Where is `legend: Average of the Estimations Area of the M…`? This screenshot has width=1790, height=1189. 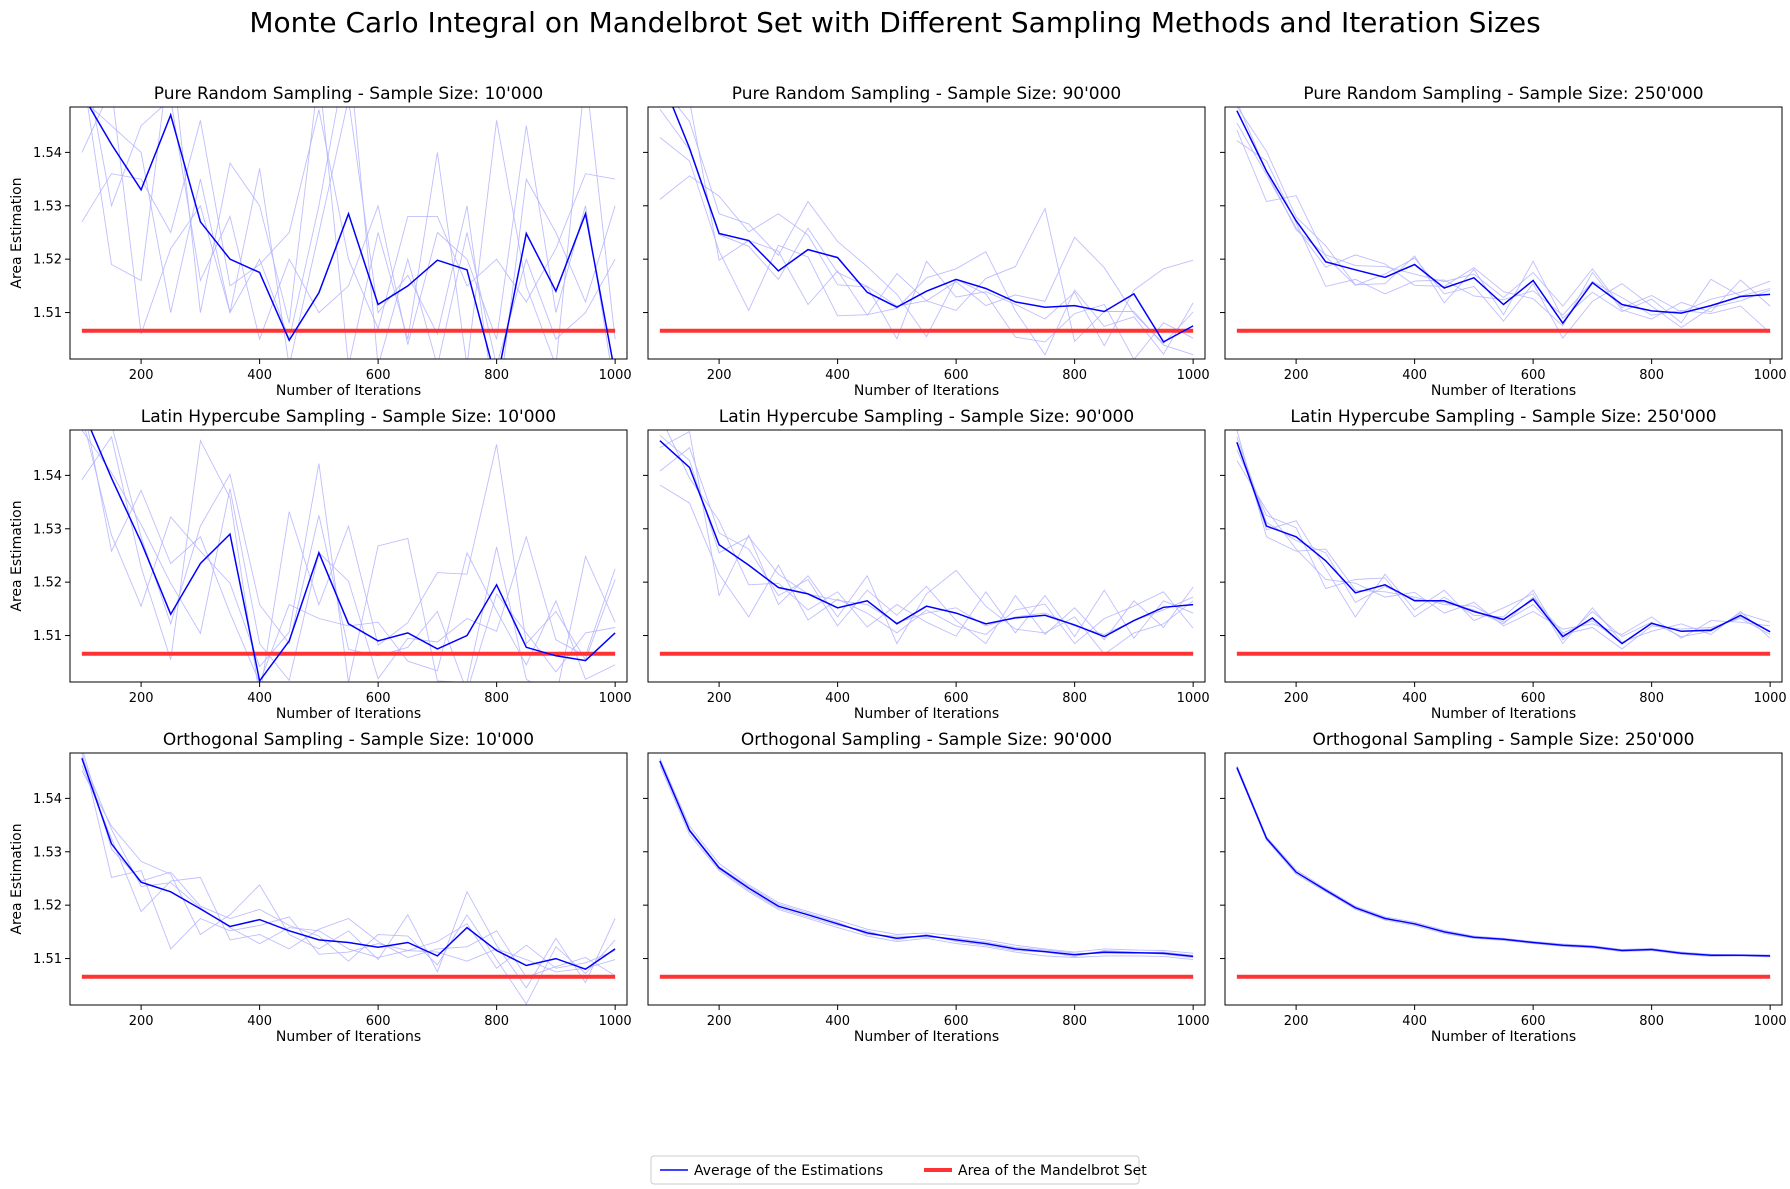
legend: Average of the Estimations Area of the M… is located at coordinates (898, 1170).